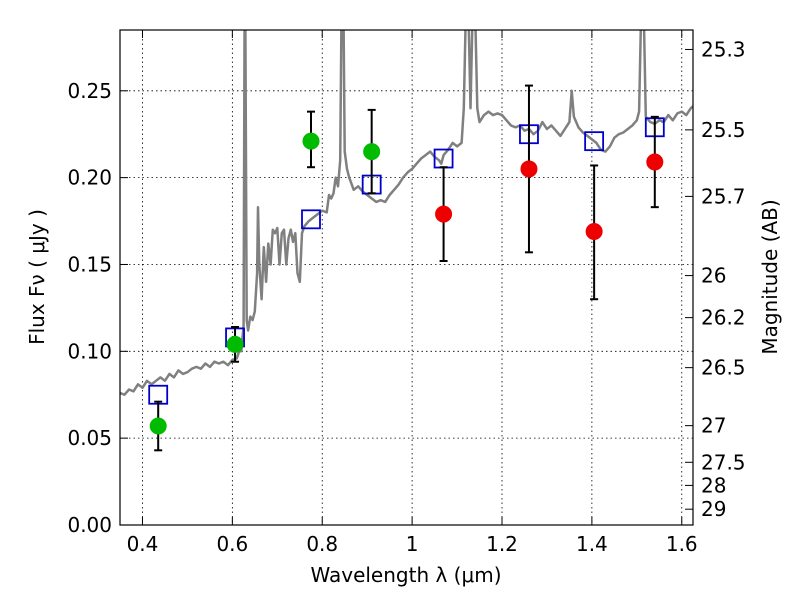 The image size is (800, 600). Describe the element at coordinates (713, 485) in the screenshot. I see `y2-tick-label: 28` at that location.